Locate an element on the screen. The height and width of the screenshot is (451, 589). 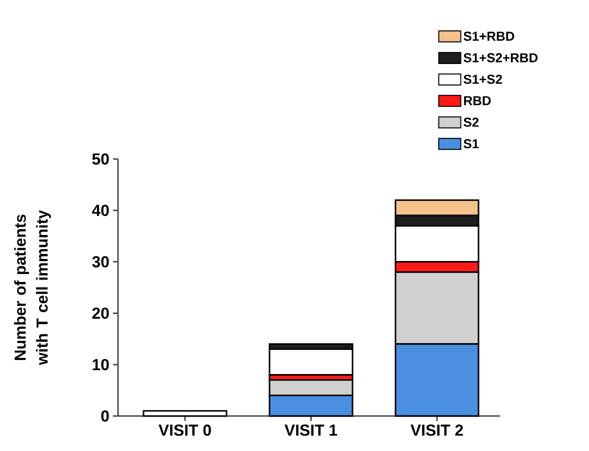
x-tick-label: VISIT 2 is located at coordinates (436, 430).